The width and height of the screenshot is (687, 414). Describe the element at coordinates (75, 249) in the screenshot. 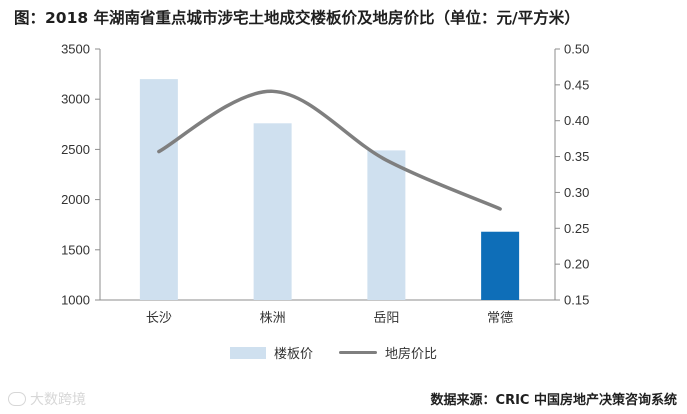

I see `y-left-tick-label: 1500` at that location.